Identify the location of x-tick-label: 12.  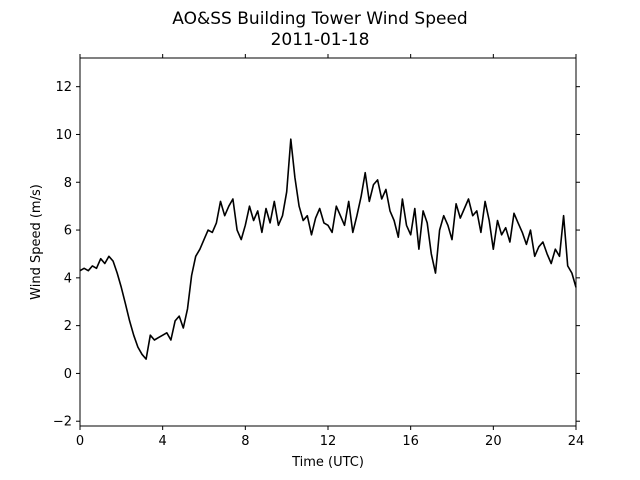
(328, 441).